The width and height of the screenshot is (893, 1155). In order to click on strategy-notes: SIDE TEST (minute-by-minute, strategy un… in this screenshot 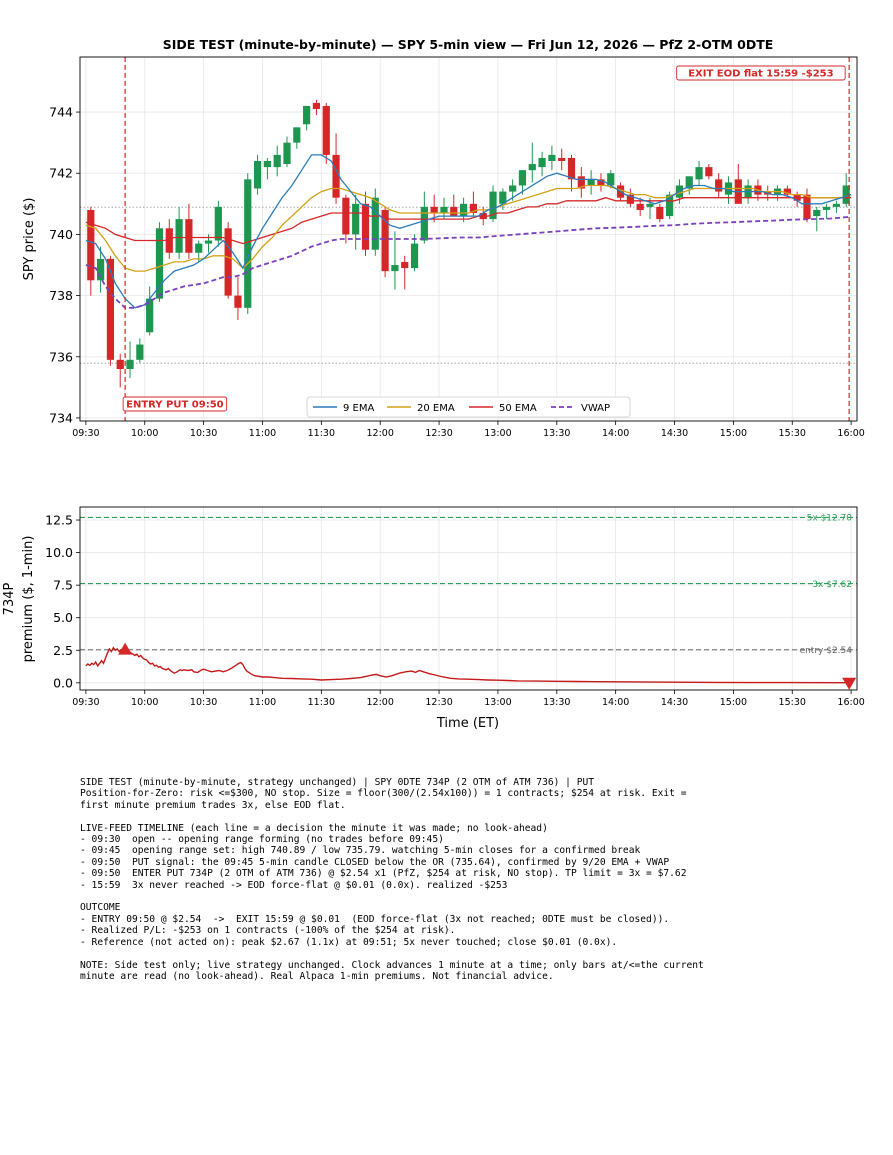, I will do `click(392, 879)`.